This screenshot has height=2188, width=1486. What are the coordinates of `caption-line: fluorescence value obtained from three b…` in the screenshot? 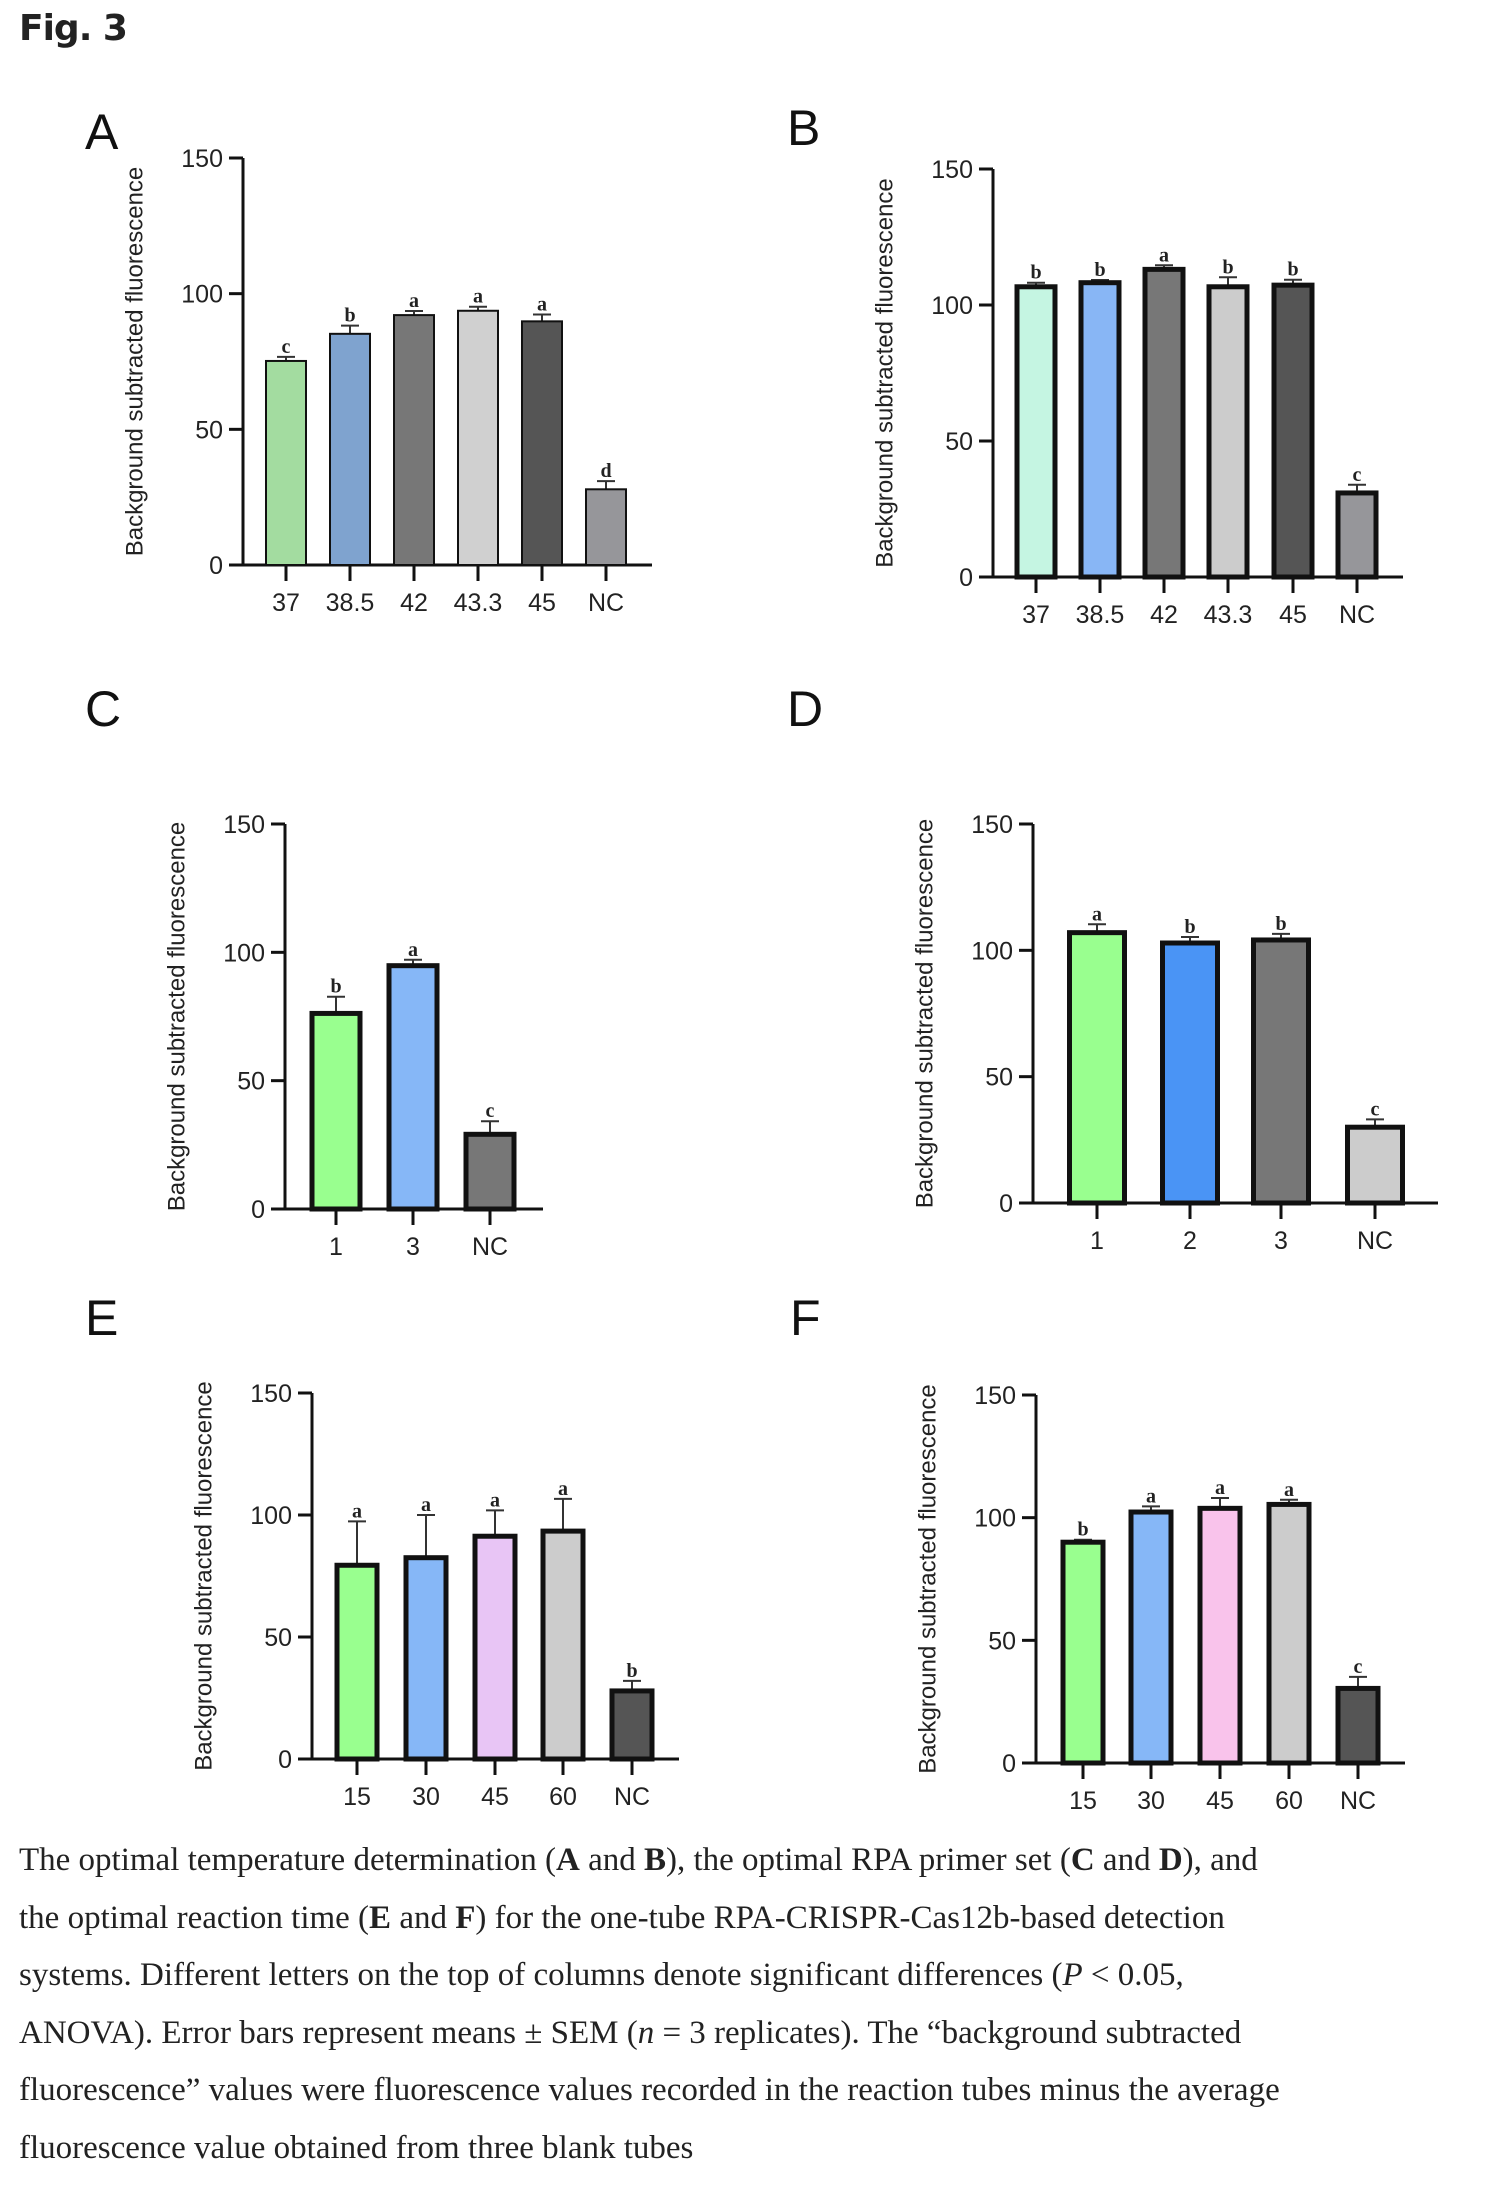 It's located at (749, 2149).